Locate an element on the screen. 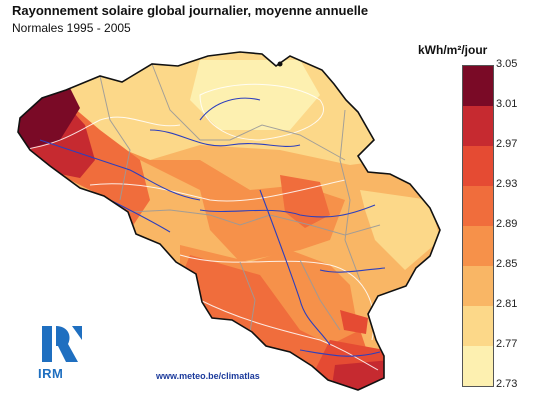  enclave-baarle is located at coordinates (280, 64).